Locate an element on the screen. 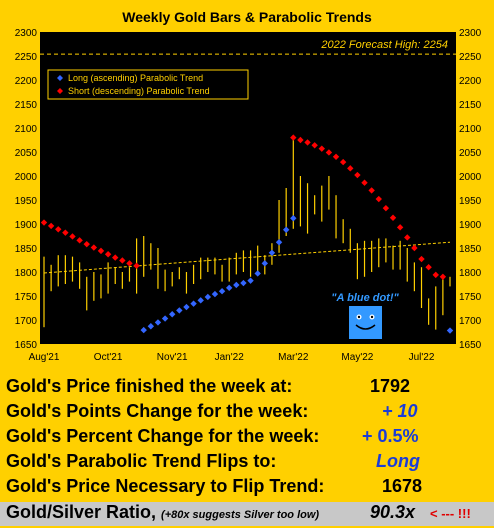 This screenshot has height=528, width=494. y-tick-label-right: 2200 is located at coordinates (470, 81).